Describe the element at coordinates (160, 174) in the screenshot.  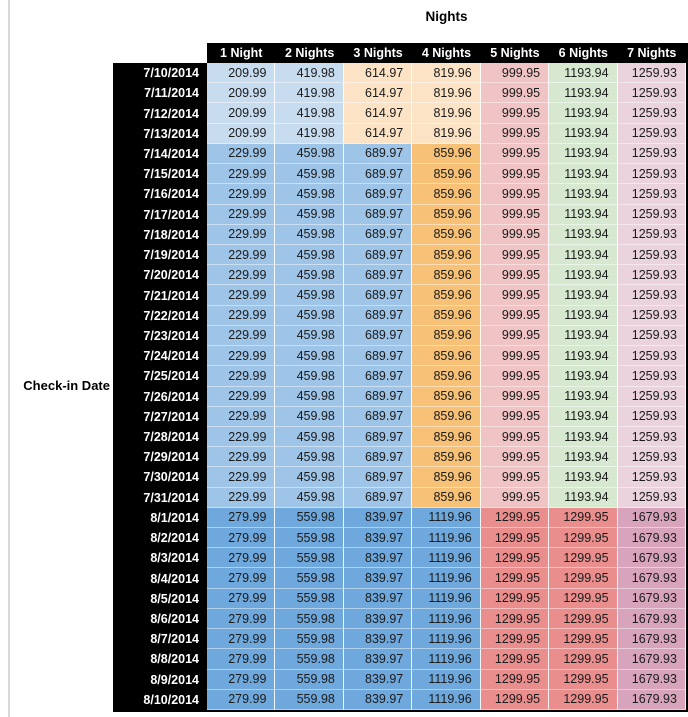
I see `row-date: 7/15/2014` at that location.